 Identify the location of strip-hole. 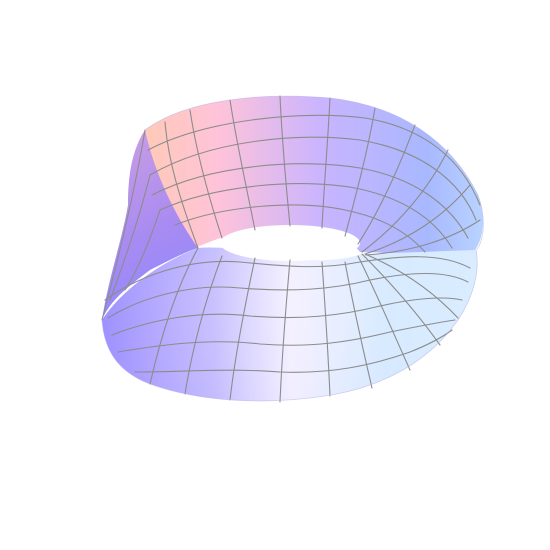
(290, 243).